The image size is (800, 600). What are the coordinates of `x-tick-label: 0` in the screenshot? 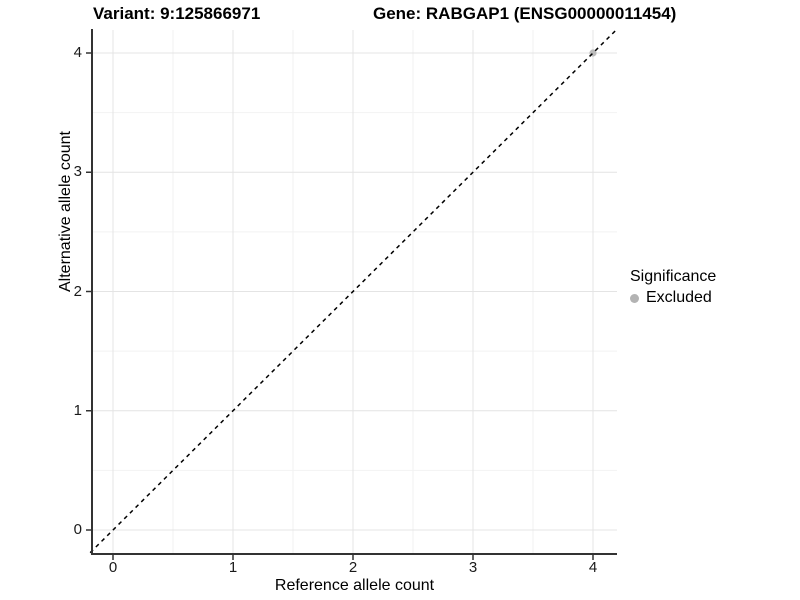 It's located at (113, 567).